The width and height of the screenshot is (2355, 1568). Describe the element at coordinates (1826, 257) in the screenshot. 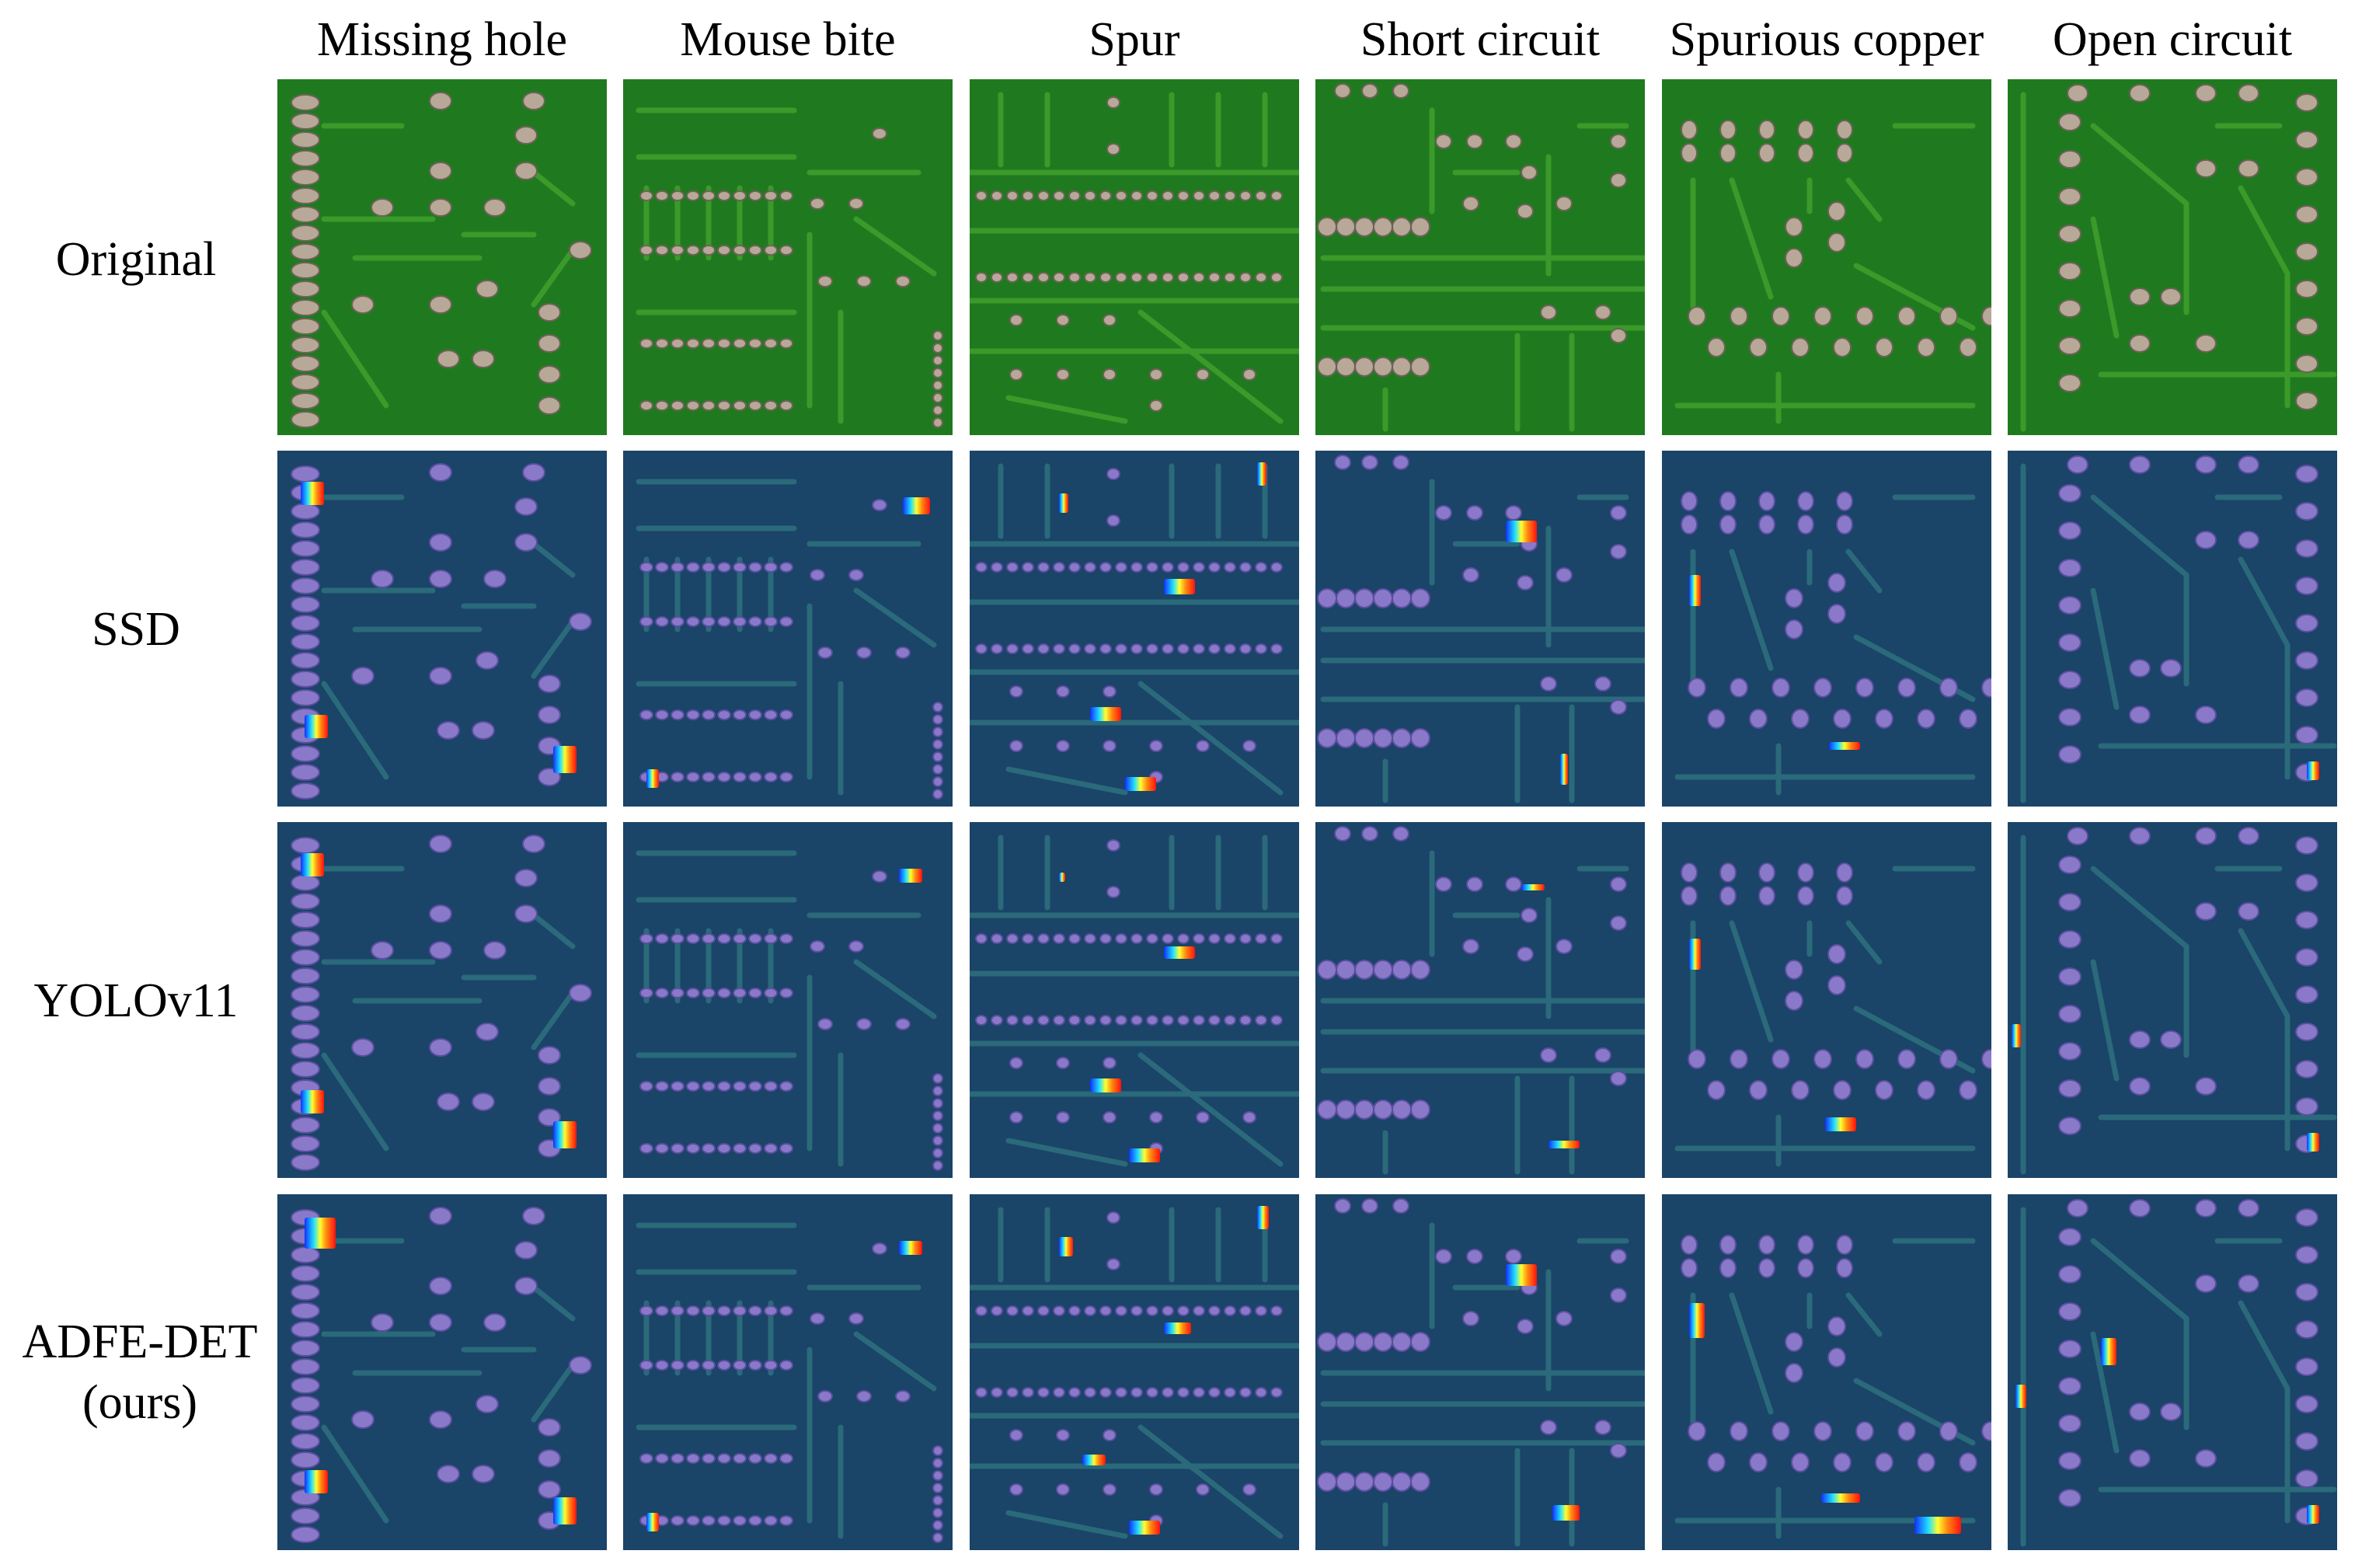

I see `pcb-image` at that location.